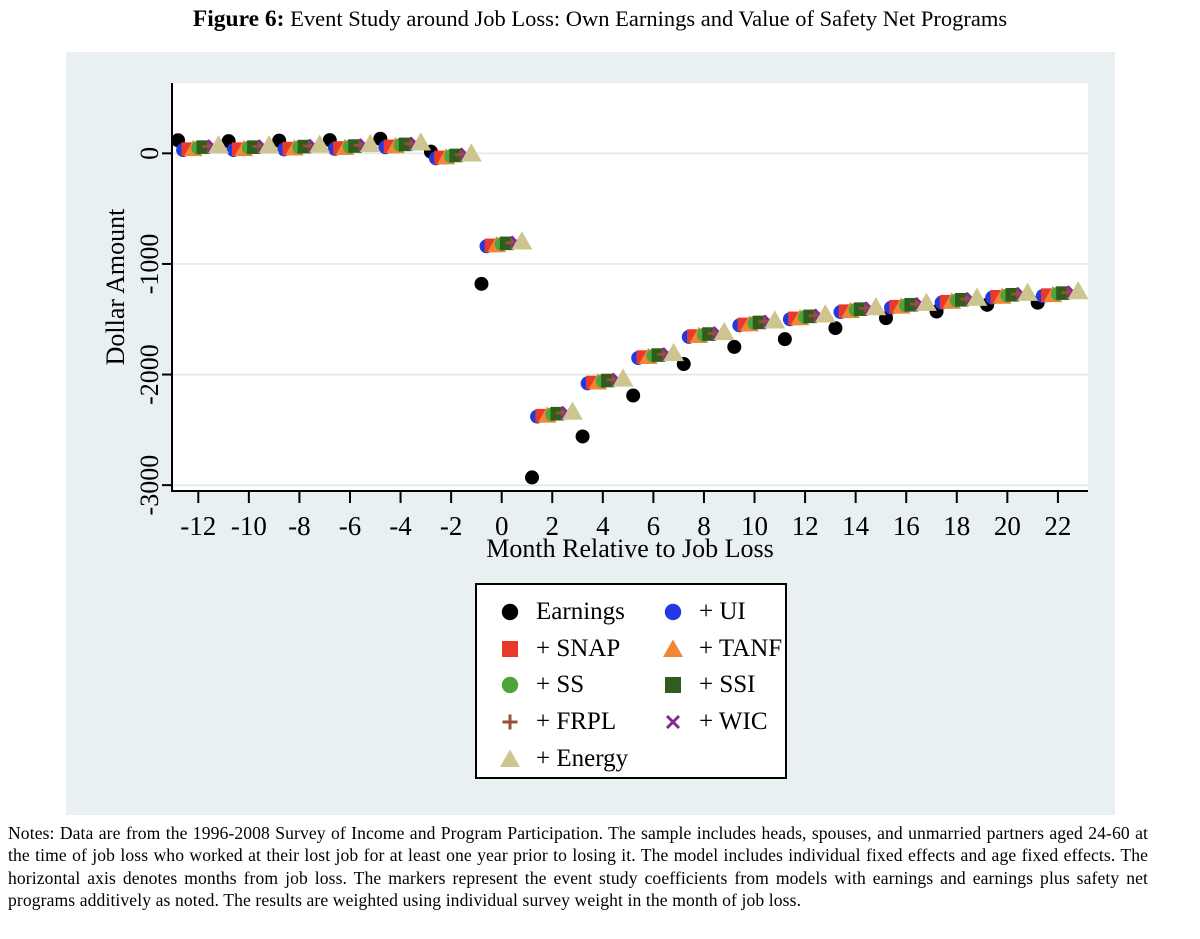  Describe the element at coordinates (400, 526) in the screenshot. I see `svg-text: -4` at that location.